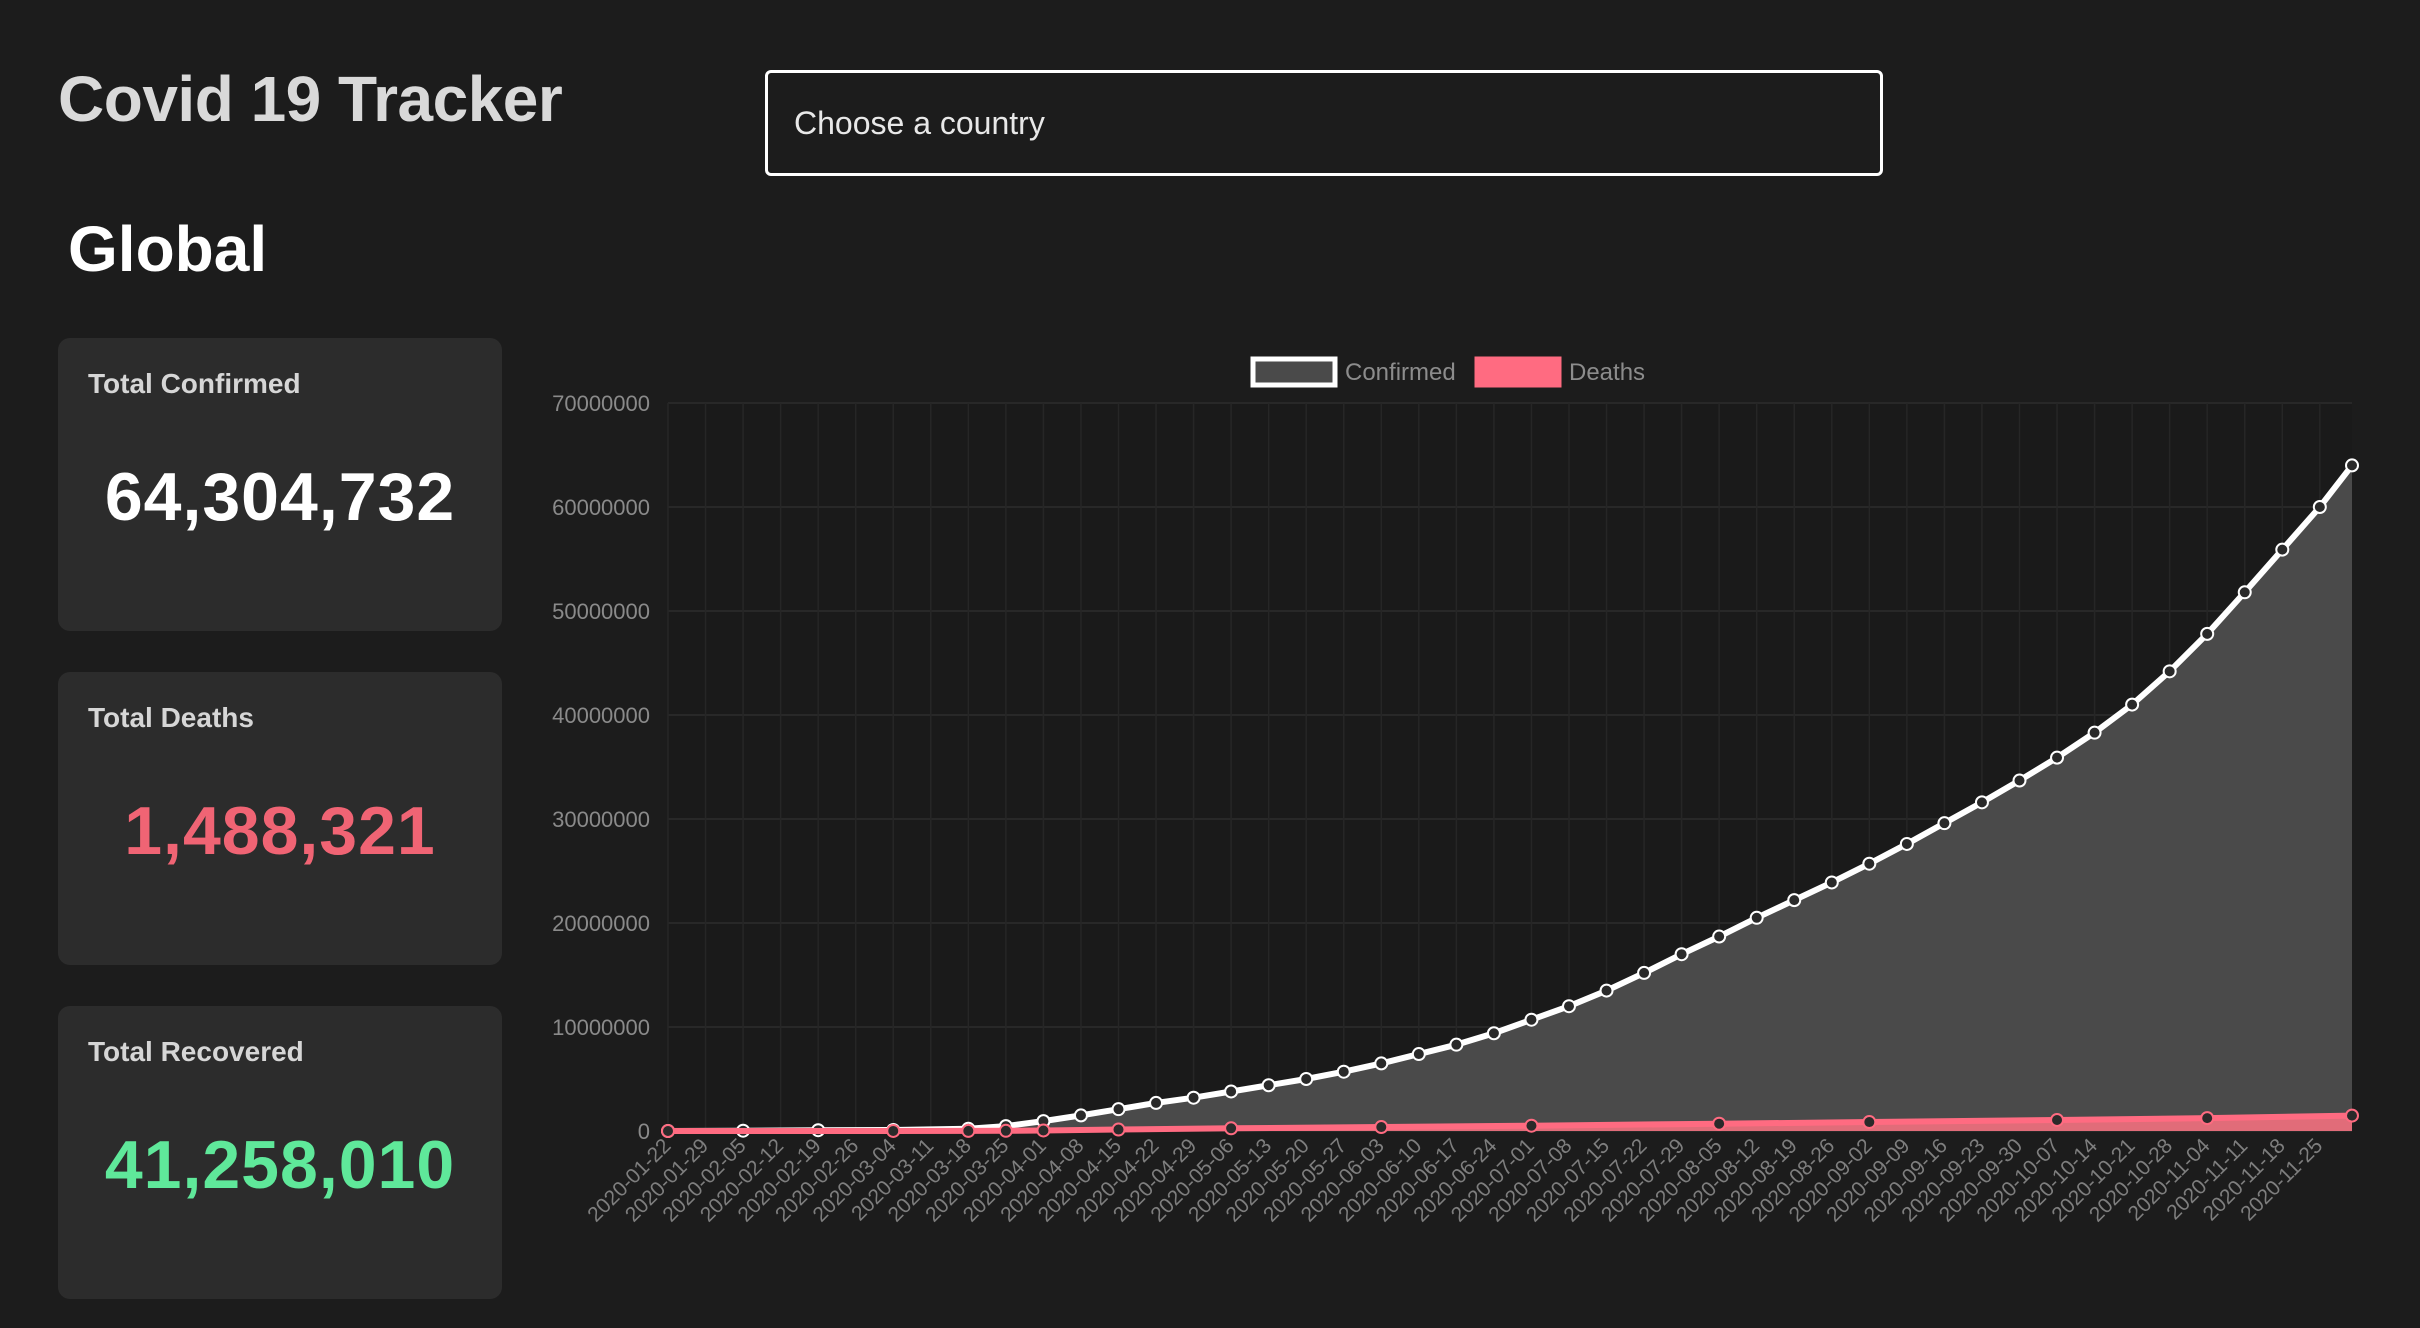  I want to click on x-tick-label: 2020-05-06, so click(1192, 1180).